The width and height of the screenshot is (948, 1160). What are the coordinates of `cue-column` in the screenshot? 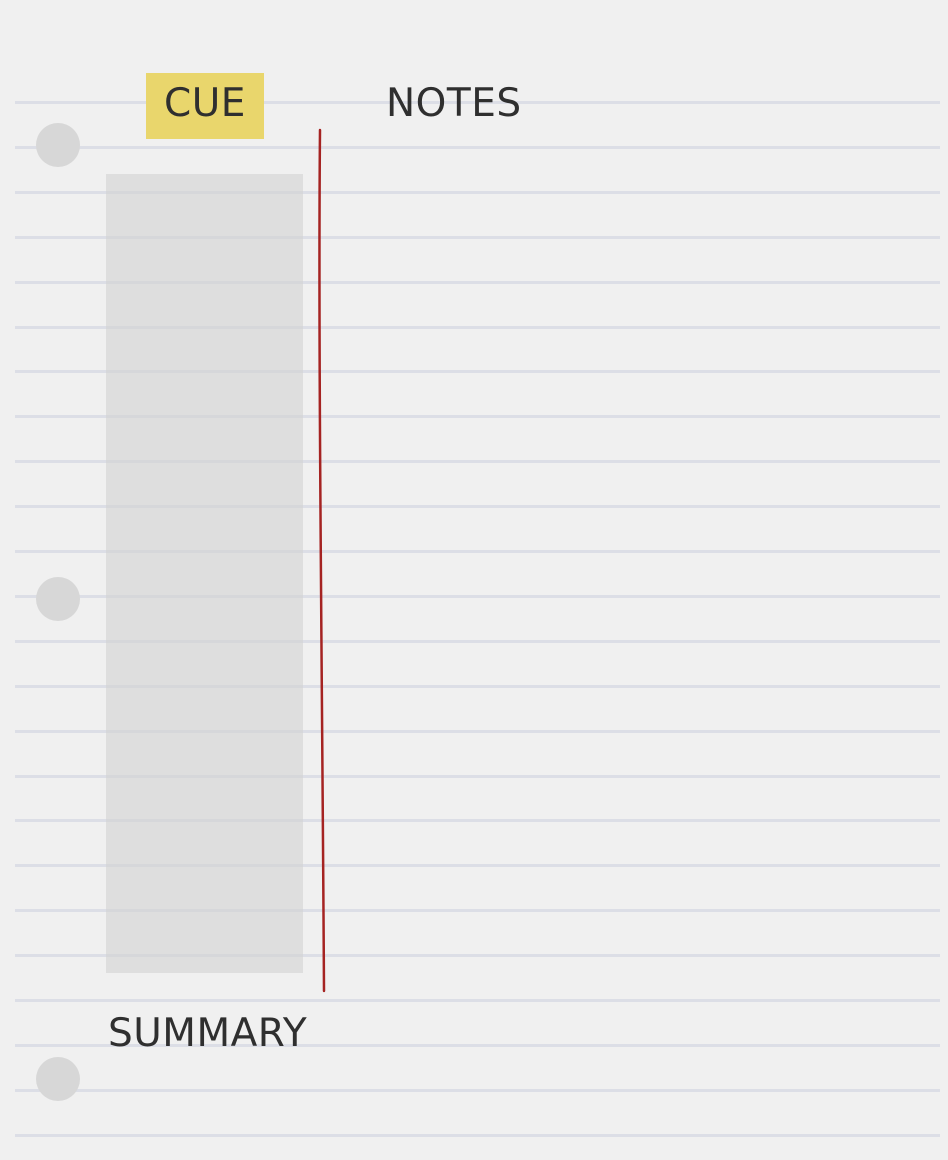 It's located at (204, 573).